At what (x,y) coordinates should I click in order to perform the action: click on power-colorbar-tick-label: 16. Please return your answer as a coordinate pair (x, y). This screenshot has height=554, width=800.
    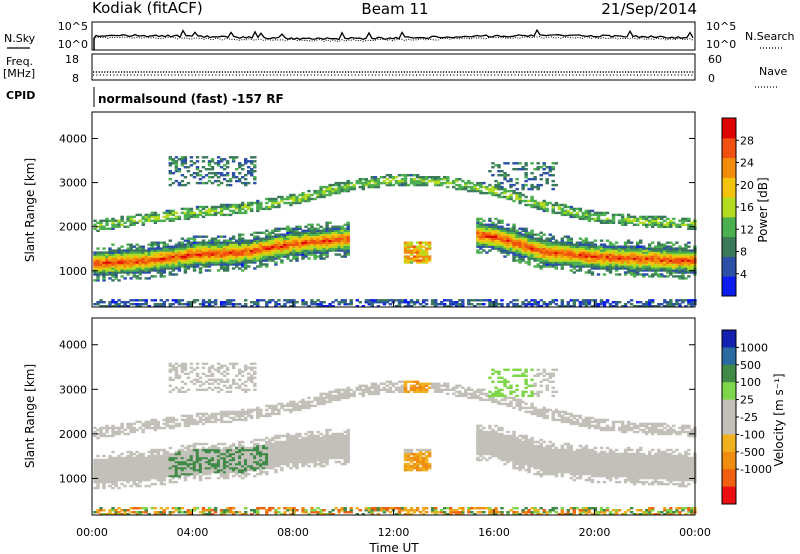
    Looking at the image, I should click on (747, 207).